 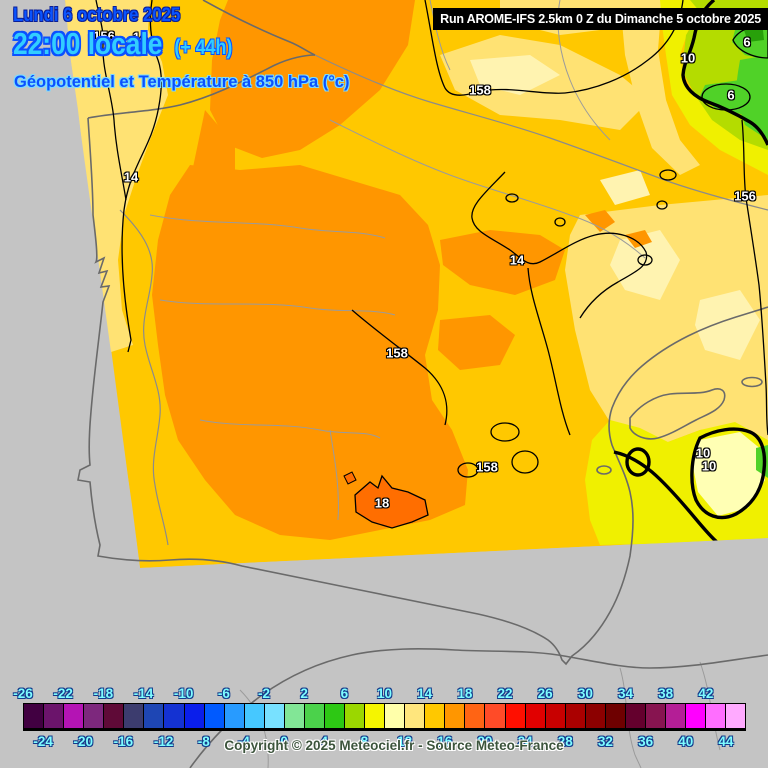 I want to click on colorbar-tick: -10, so click(x=183, y=693).